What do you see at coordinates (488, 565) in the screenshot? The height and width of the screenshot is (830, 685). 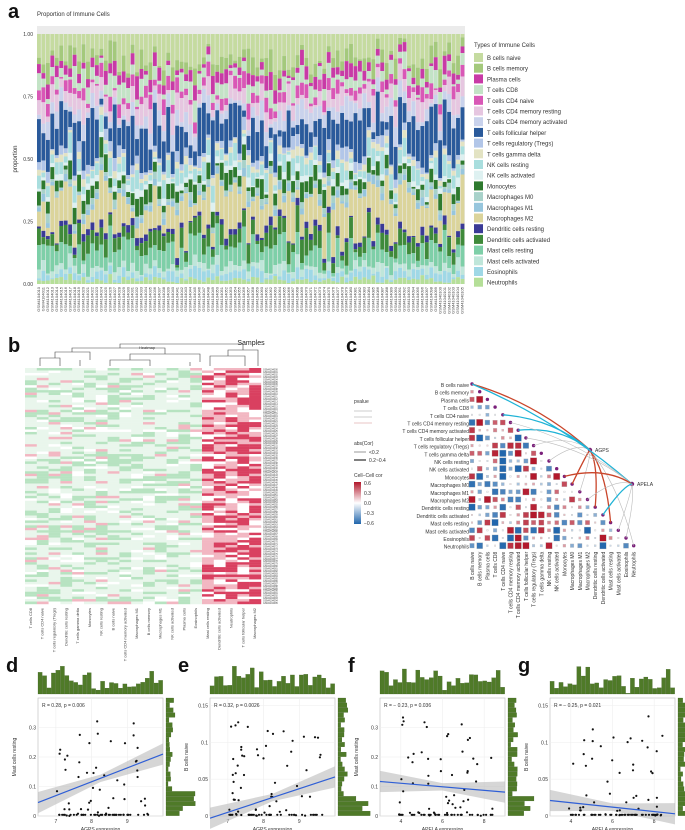 I see `column-label: Plasma cells` at bounding box center [488, 565].